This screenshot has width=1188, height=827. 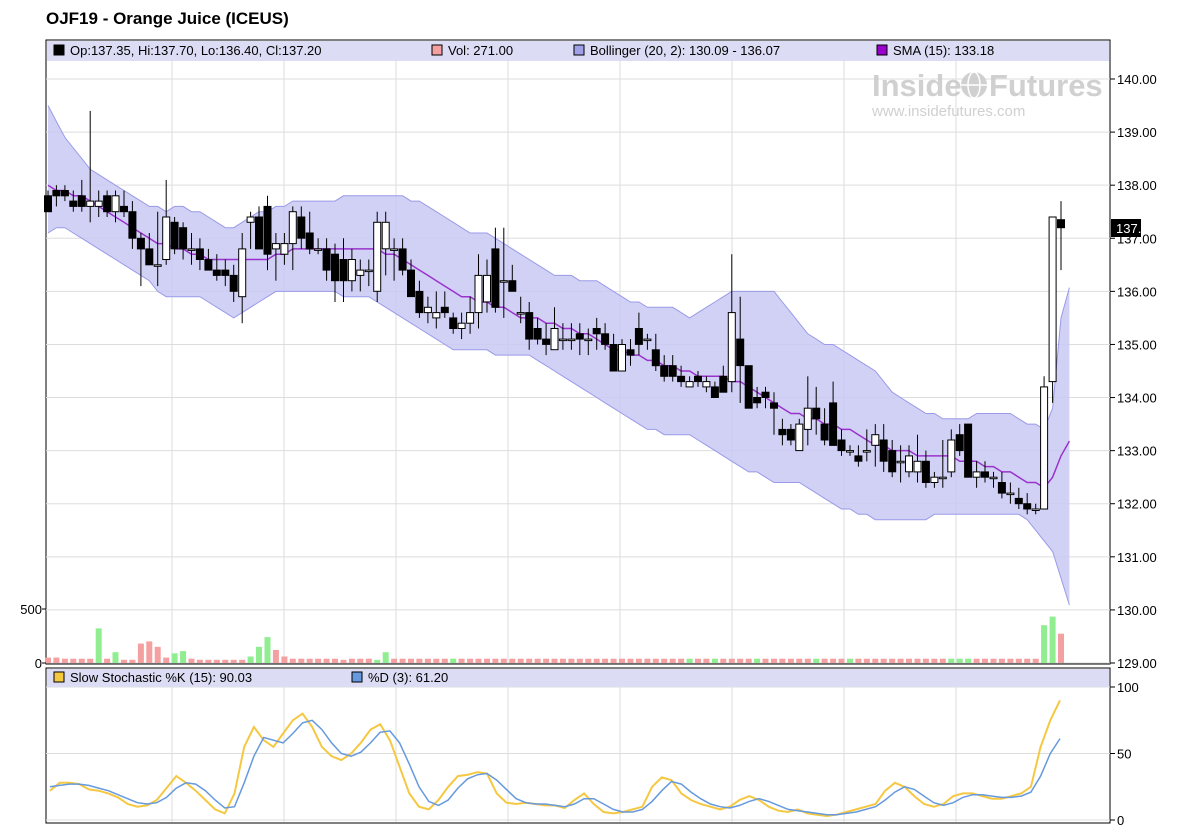 What do you see at coordinates (882, 50) in the screenshot?
I see `sma-swatch` at bounding box center [882, 50].